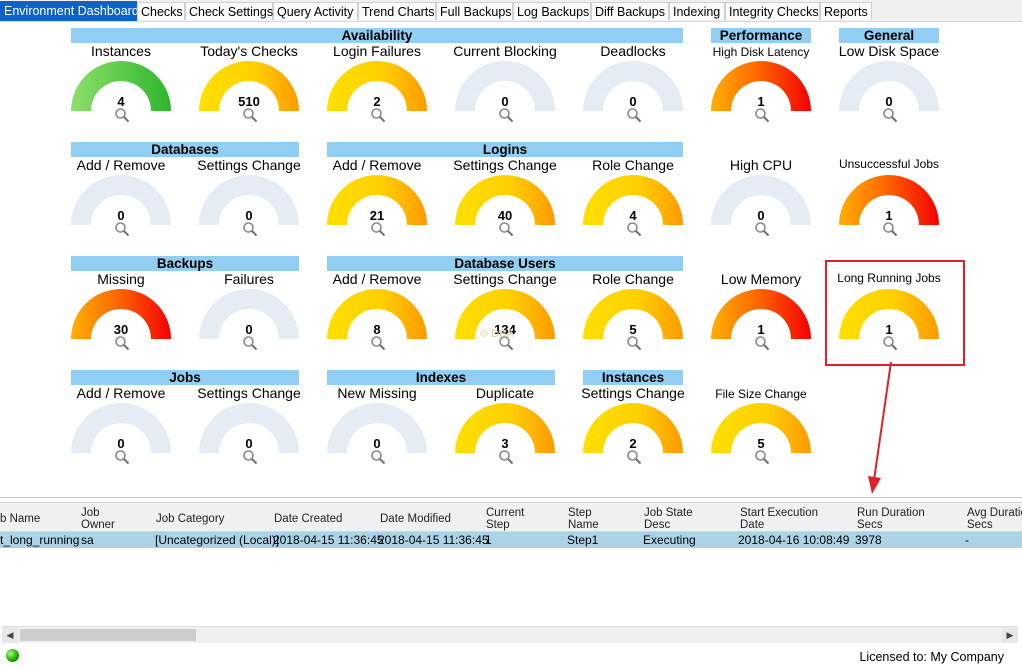 The image size is (1022, 669). What do you see at coordinates (121, 321) in the screenshot?
I see `gauge-backups-missing: 30` at bounding box center [121, 321].